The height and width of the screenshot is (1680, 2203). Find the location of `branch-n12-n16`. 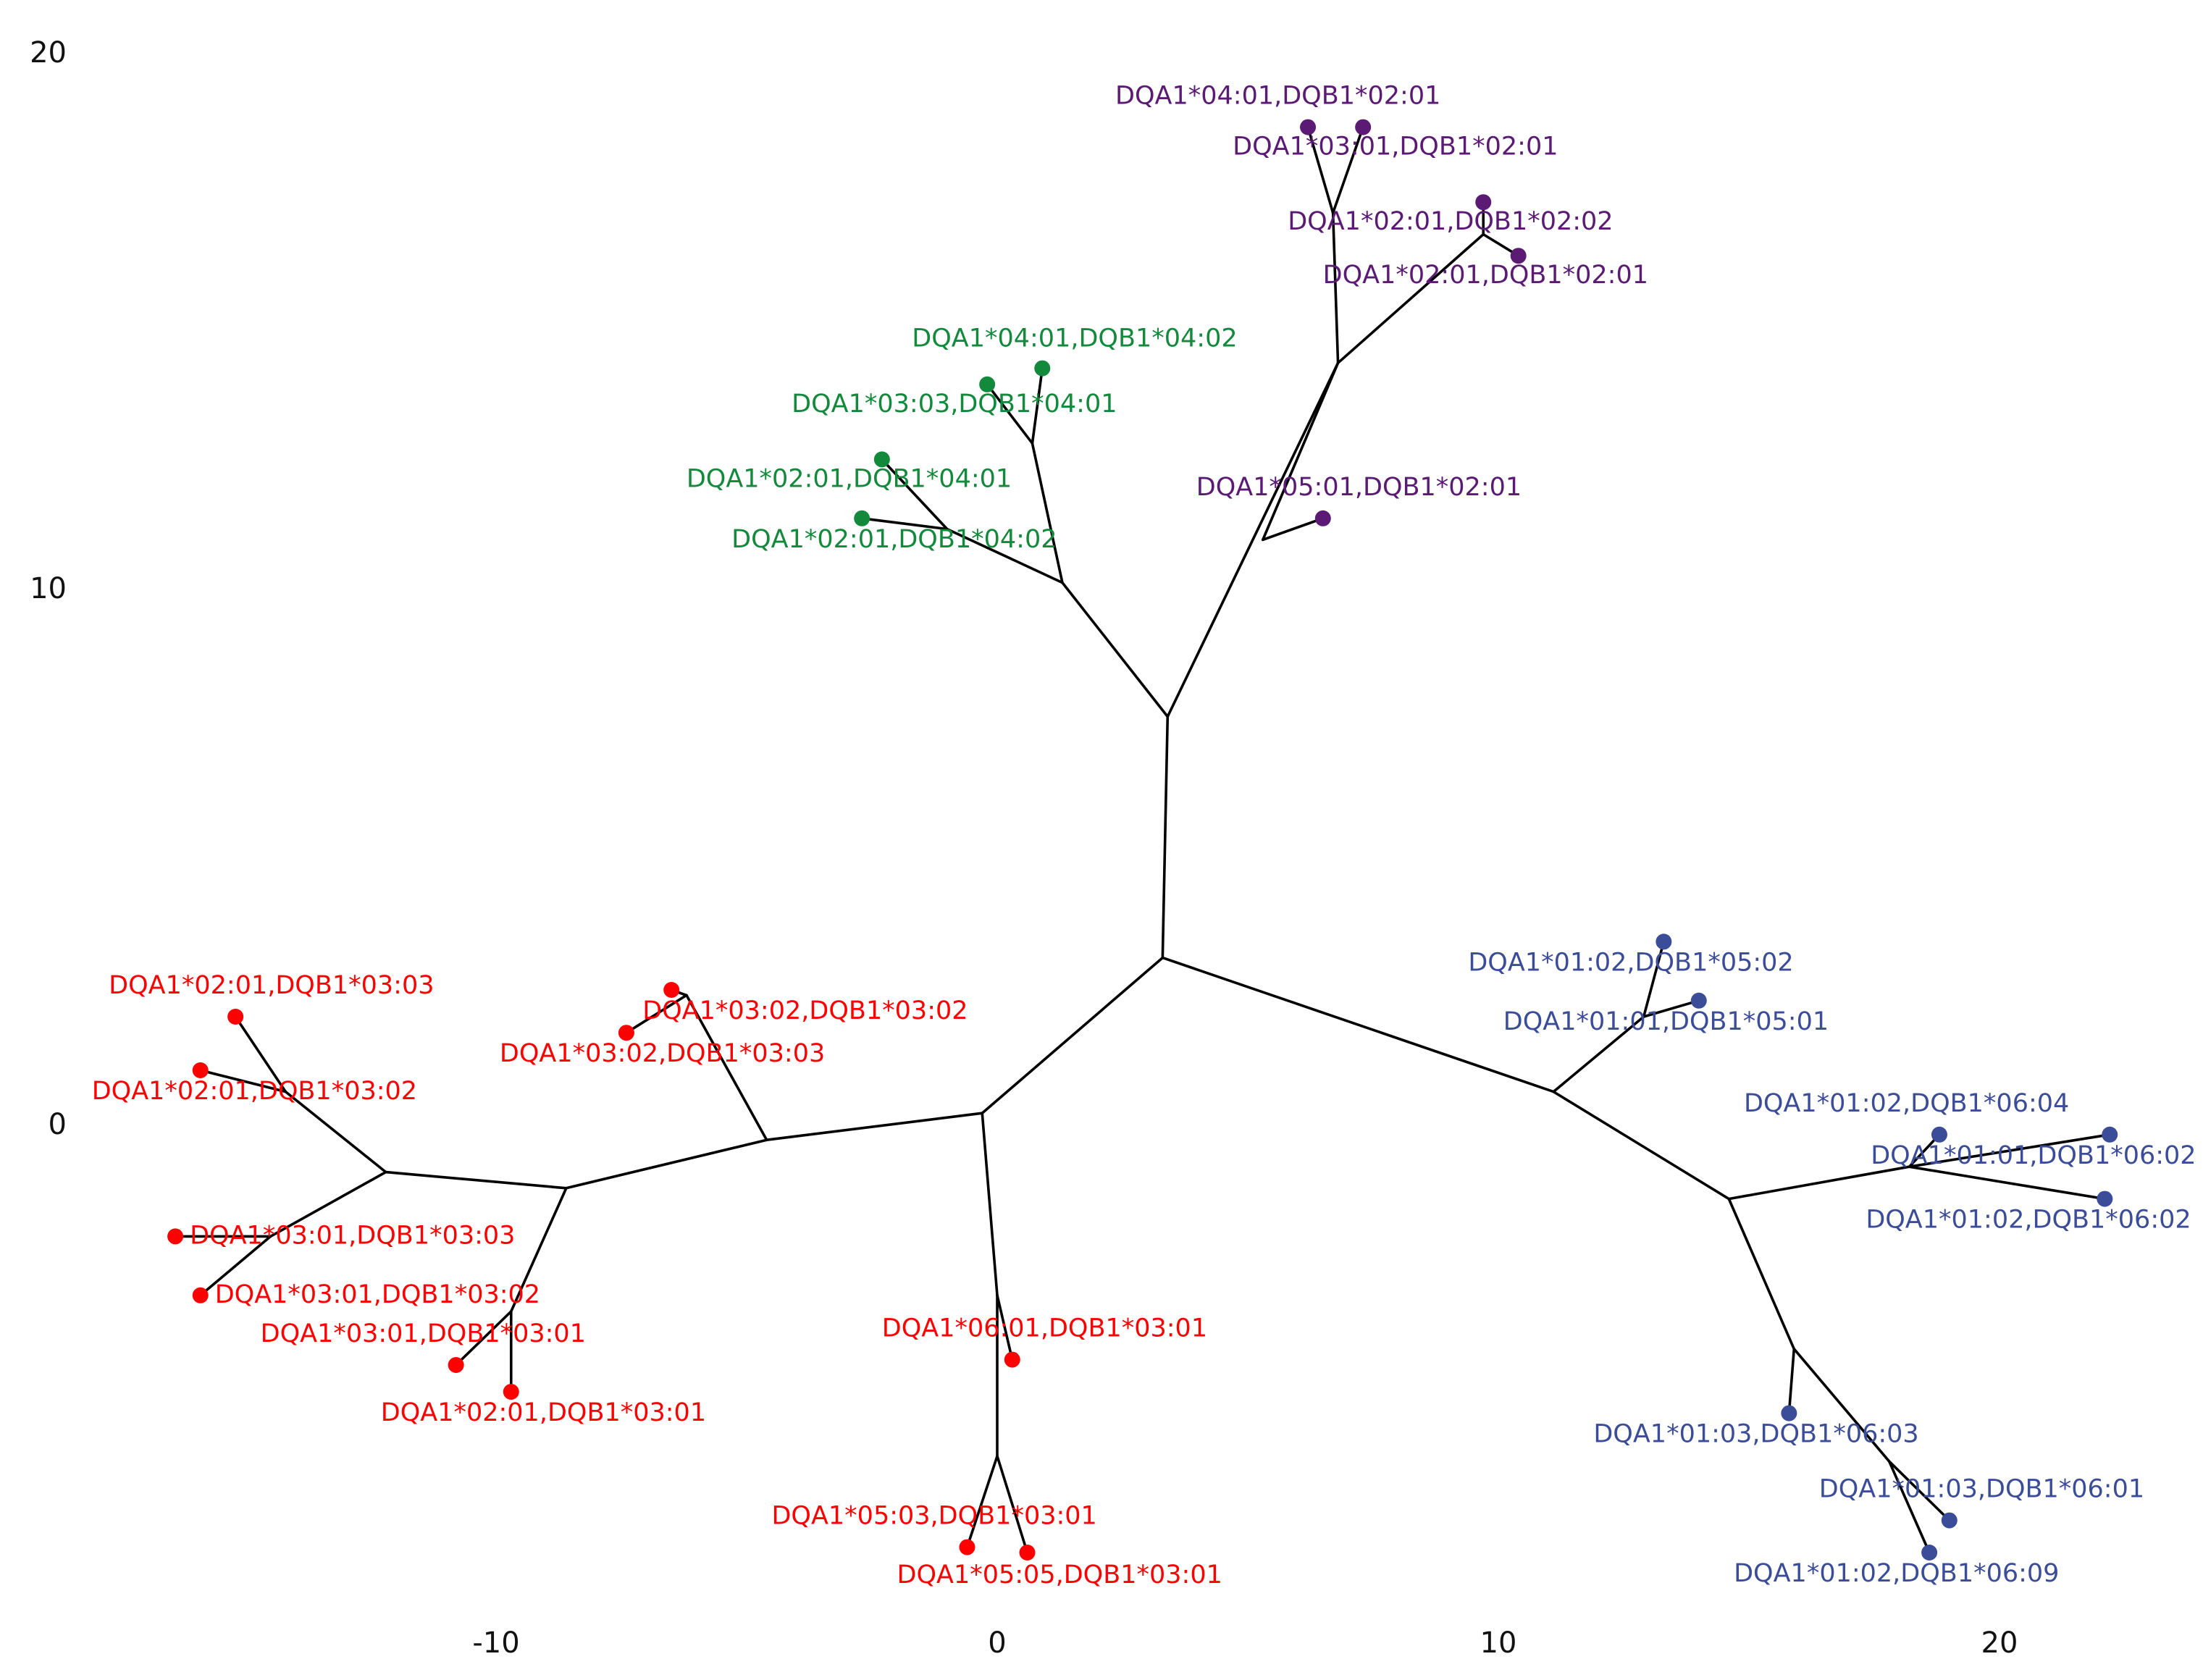

branch-n12-n16 is located at coordinates (538, 1250).